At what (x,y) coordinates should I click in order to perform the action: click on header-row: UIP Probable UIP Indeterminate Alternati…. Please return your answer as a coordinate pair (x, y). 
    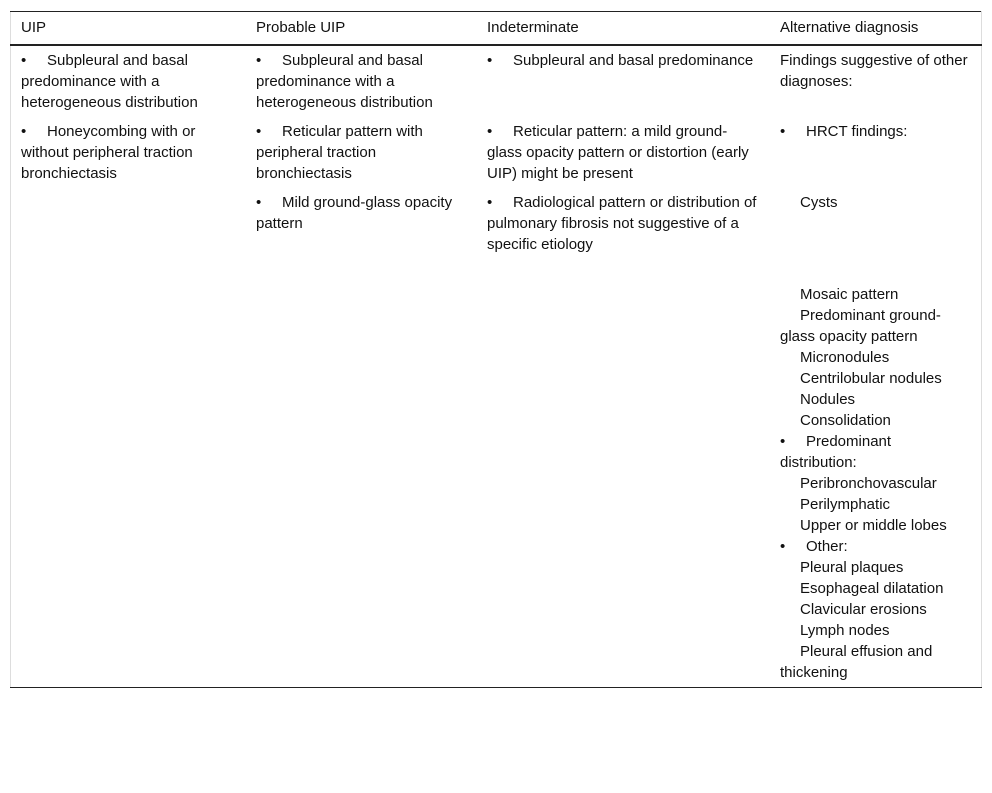
    Looking at the image, I should click on (496, 28).